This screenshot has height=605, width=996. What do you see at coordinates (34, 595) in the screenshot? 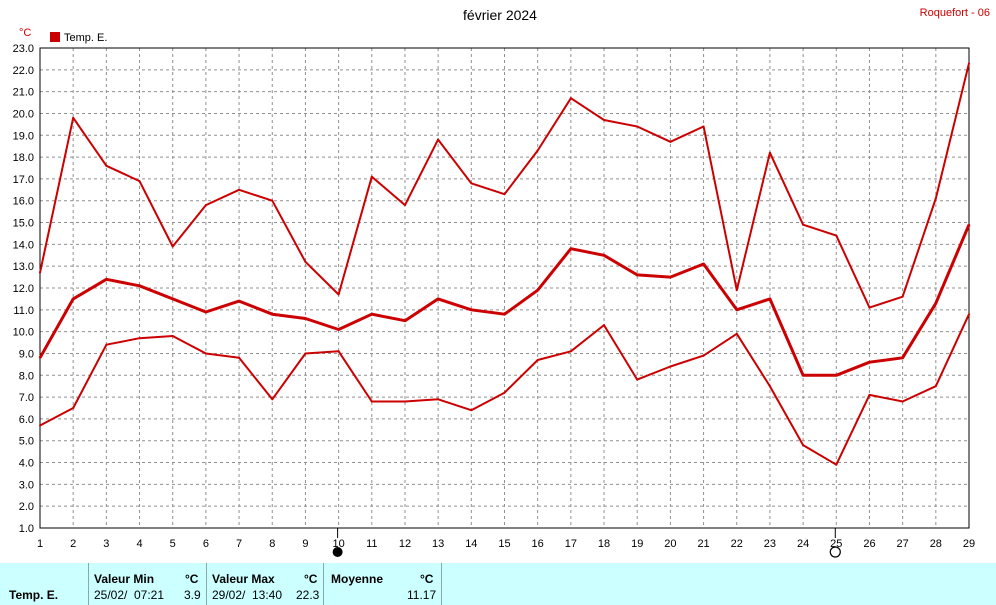
I see `stats-row-label: Temp. E.` at bounding box center [34, 595].